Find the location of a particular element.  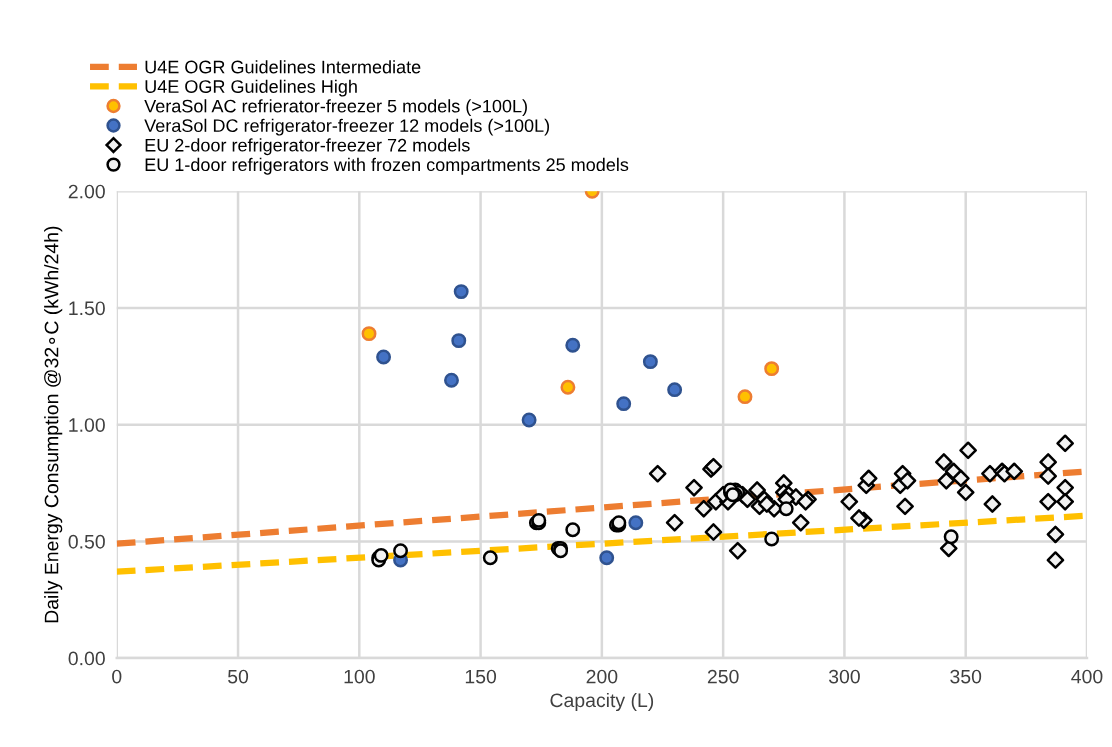

x-tick-label: 150 is located at coordinates (481, 676).